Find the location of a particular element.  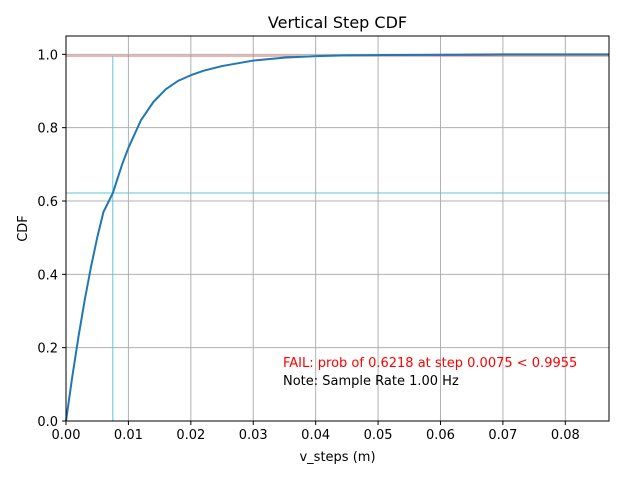

x-axis-title: v_steps (m) is located at coordinates (337, 457).